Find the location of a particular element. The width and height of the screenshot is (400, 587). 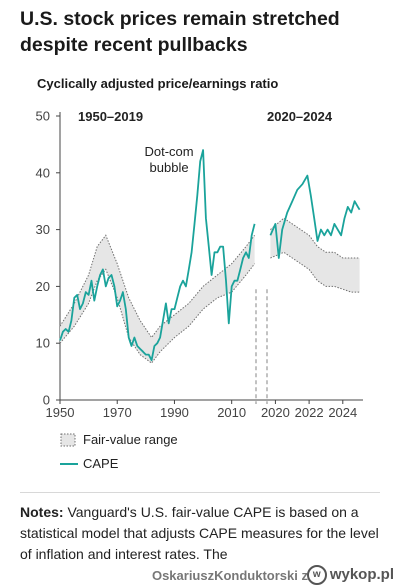

cape-swatch-icon is located at coordinates (69, 464).